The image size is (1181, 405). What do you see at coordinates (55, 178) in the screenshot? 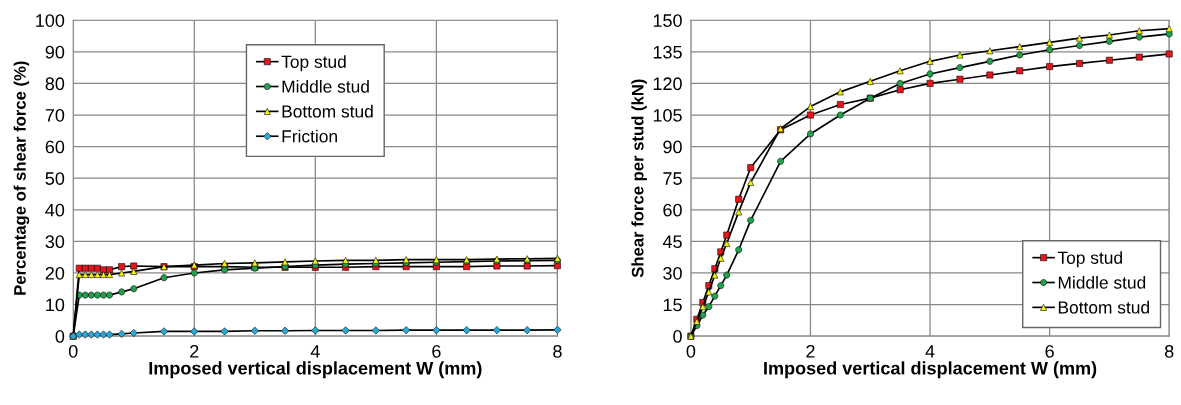
I see `y-tick-label: 50` at bounding box center [55, 178].